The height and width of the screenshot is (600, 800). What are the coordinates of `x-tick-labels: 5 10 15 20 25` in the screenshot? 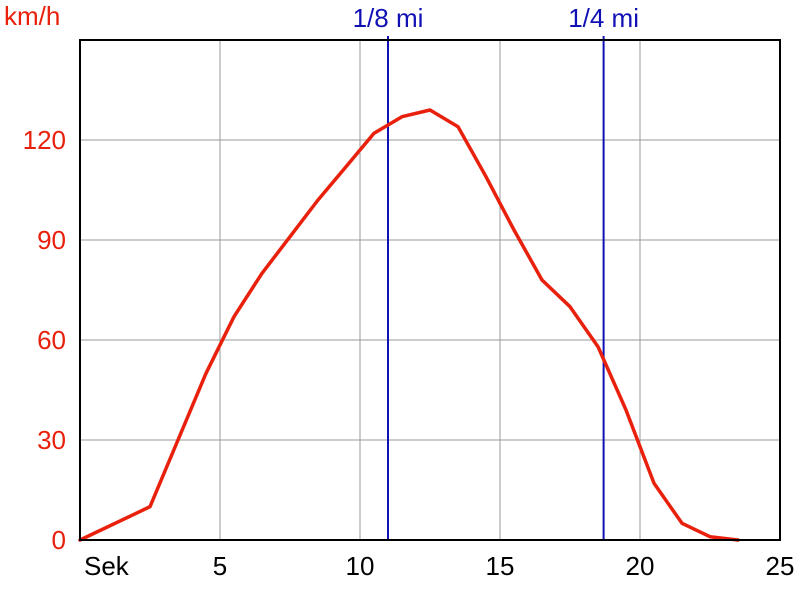 It's located at (504, 566).